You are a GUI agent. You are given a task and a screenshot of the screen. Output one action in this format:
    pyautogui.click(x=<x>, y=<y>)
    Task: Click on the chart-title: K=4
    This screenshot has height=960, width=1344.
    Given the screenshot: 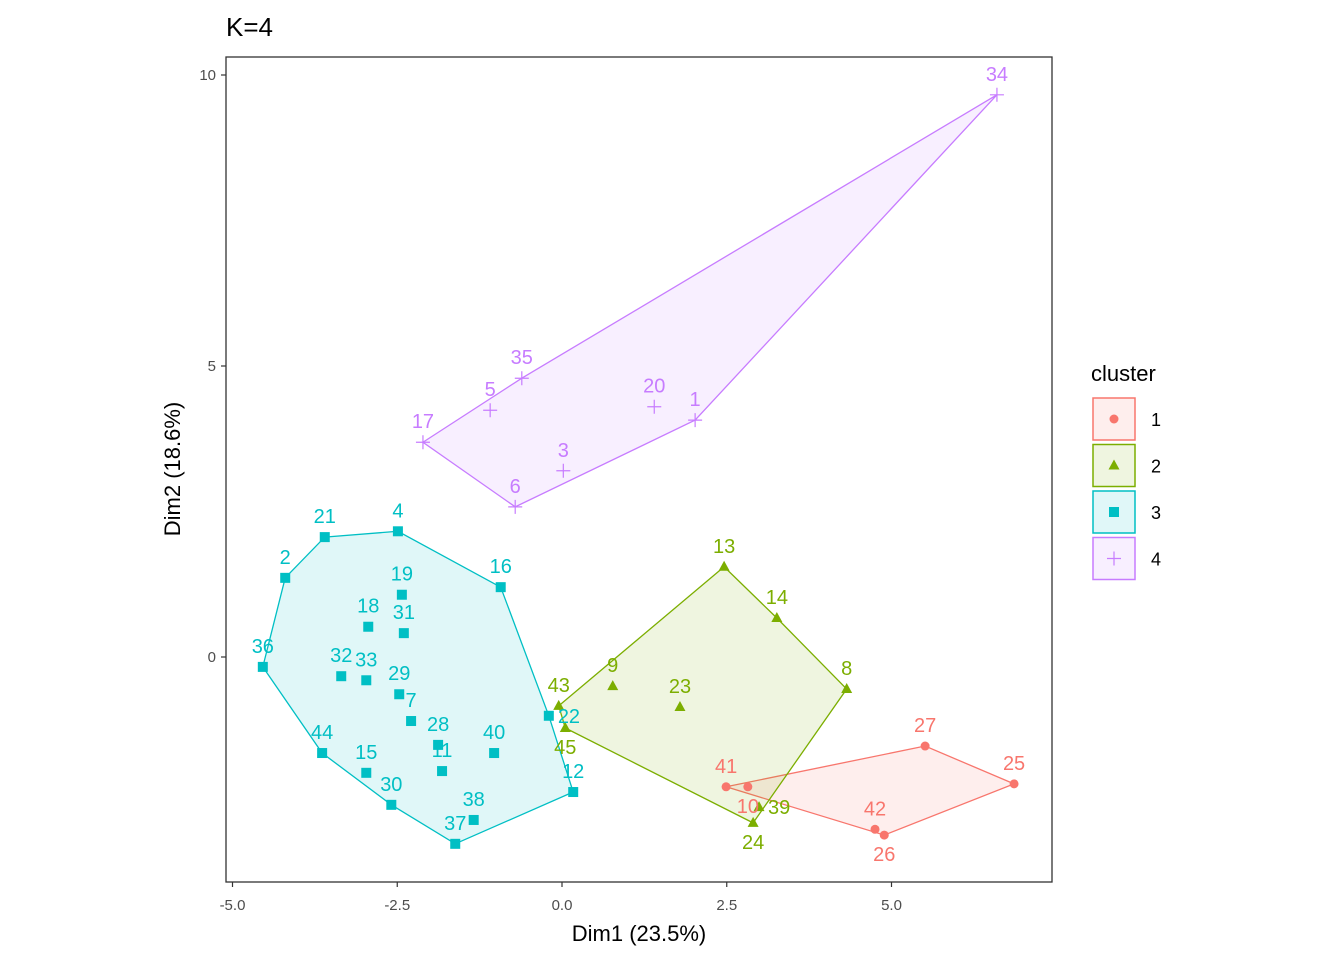 What is the action you would take?
    pyautogui.click(x=249, y=27)
    